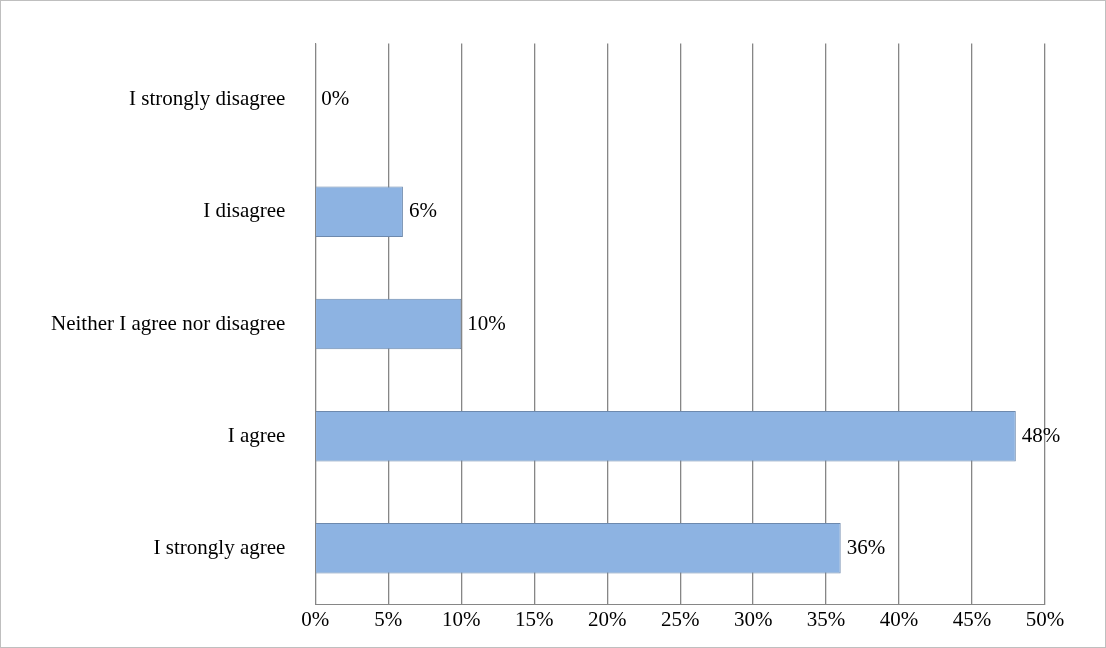 Image resolution: width=1106 pixels, height=648 pixels. Describe the element at coordinates (899, 618) in the screenshot. I see `x-tick-label: 40%` at that location.